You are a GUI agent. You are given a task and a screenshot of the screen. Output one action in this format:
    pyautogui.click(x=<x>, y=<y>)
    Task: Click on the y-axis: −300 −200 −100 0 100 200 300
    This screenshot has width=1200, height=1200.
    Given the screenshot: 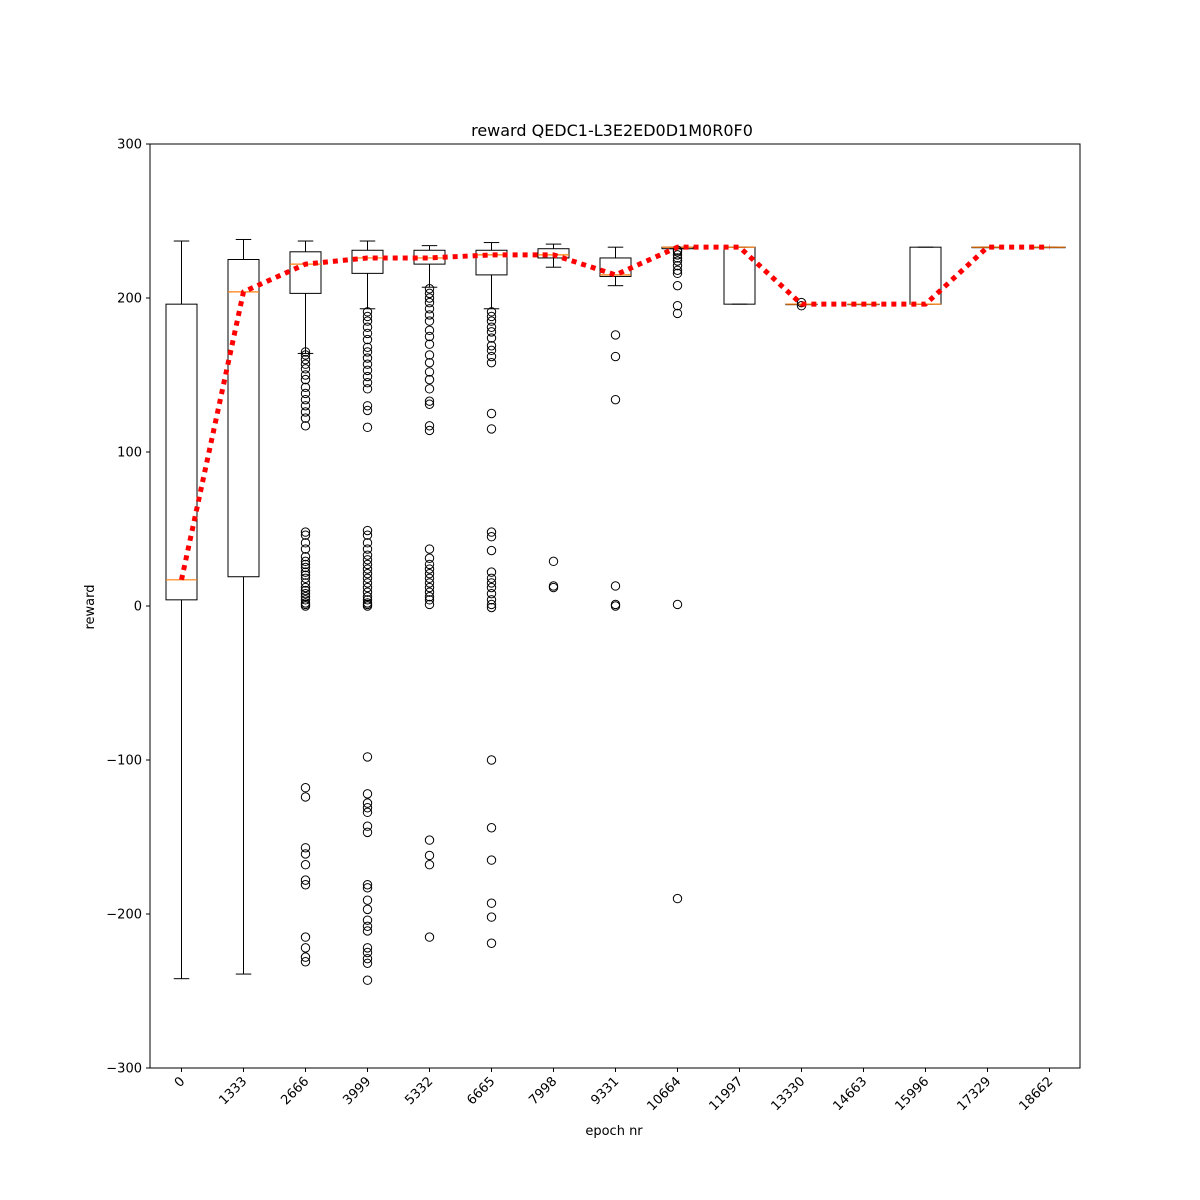 What is the action you would take?
    pyautogui.click(x=128, y=607)
    